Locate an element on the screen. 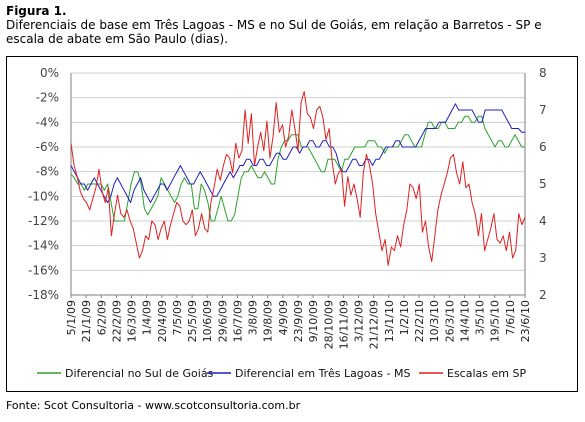  x-tick-label: 16/7/09 is located at coordinates (237, 321).